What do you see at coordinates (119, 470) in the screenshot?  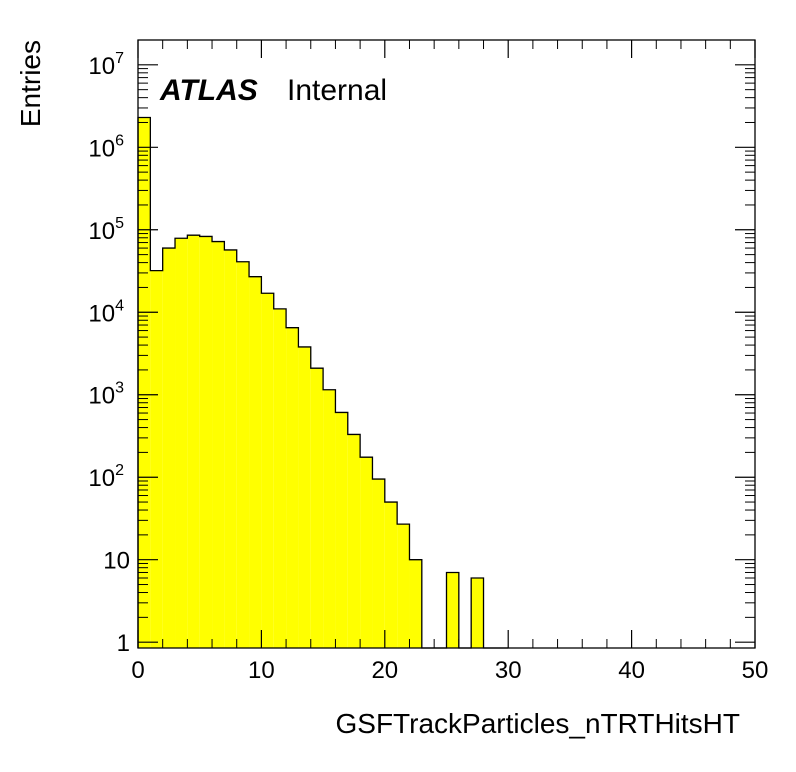 I see `y-tick-exponent: 2` at bounding box center [119, 470].